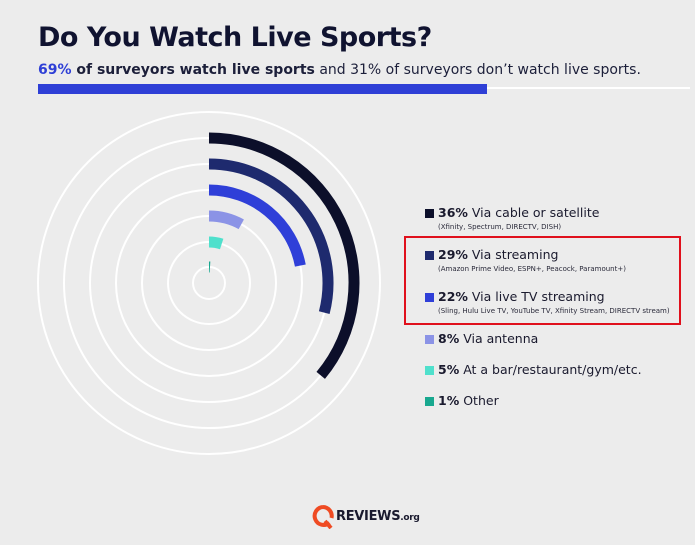 Image resolution: width=695 pixels, height=545 pixels. I want to click on legend-label: 1% Other, so click(468, 400).